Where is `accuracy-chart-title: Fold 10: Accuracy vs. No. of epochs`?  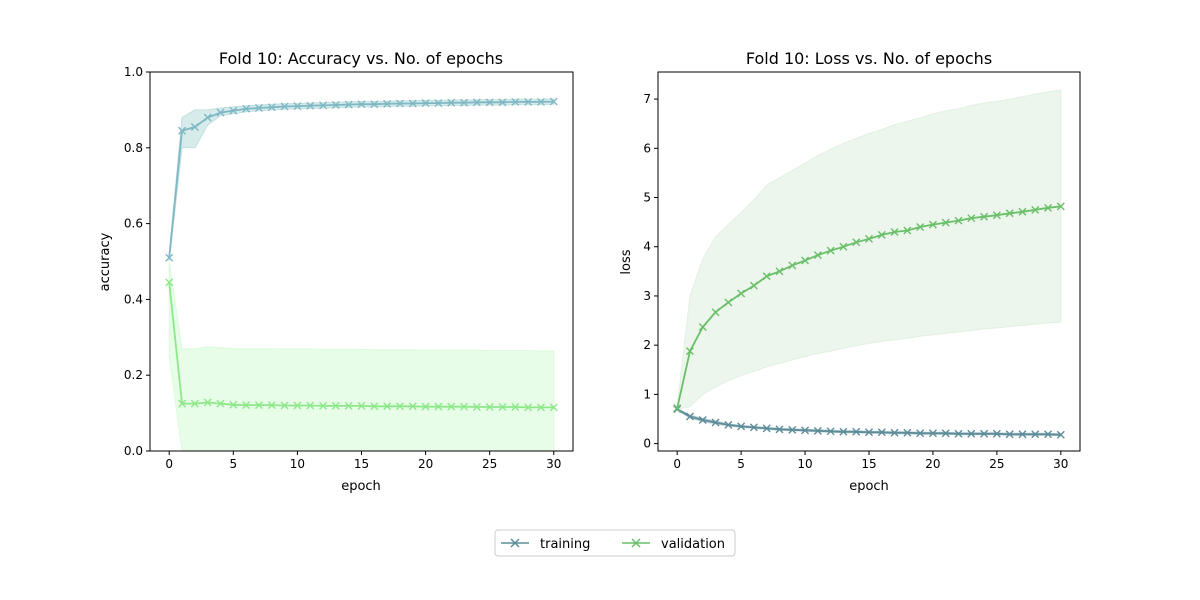
accuracy-chart-title: Fold 10: Accuracy vs. No. of epochs is located at coordinates (361, 58).